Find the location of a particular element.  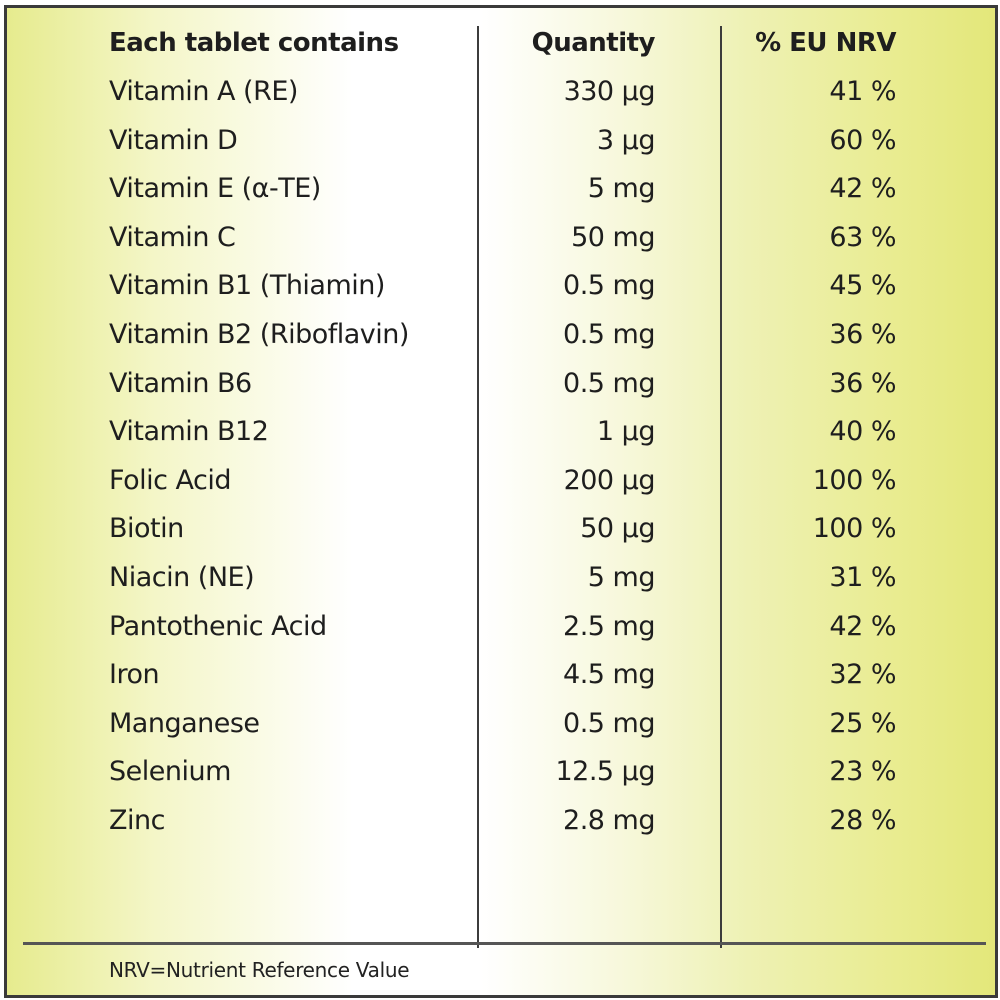

cell-name: Vitamin B12 is located at coordinates (189, 432).